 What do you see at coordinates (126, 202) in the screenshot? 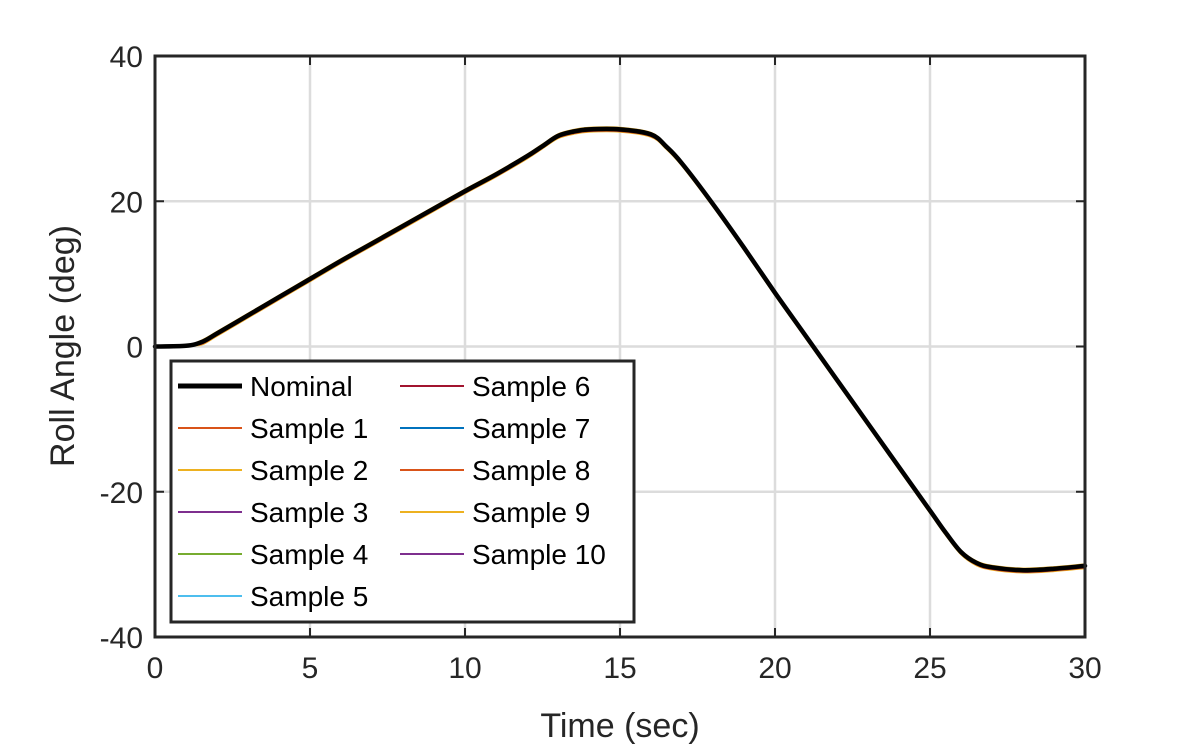
I see `y-tick-label: 20` at bounding box center [126, 202].